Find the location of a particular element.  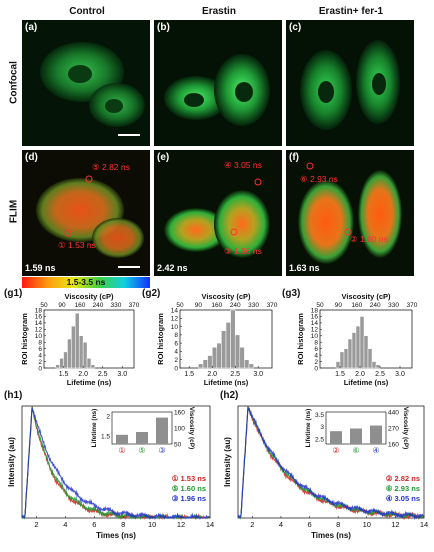

y-tick-label: 4 is located at coordinates (40, 355).